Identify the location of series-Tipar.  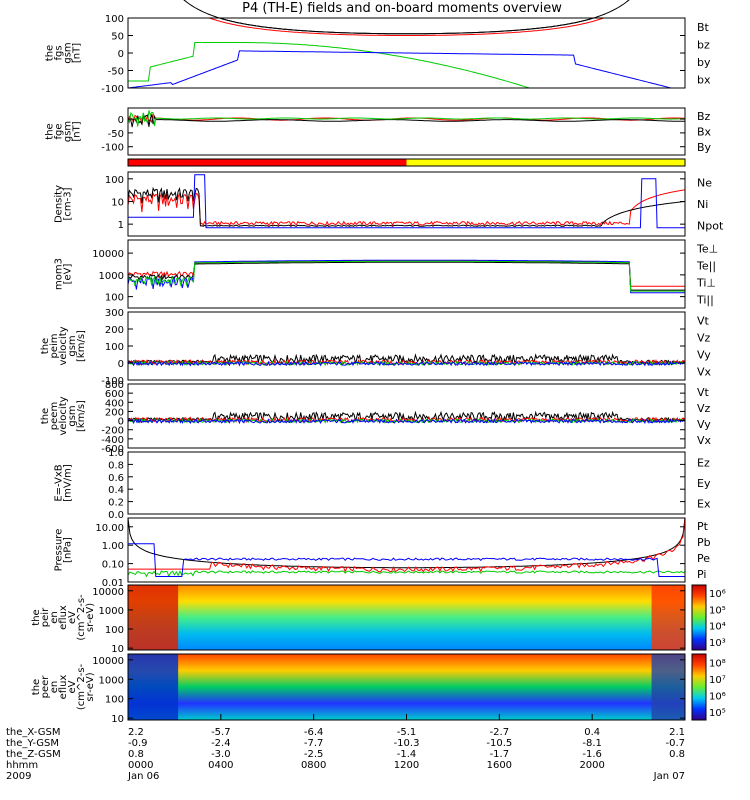
(406, 276).